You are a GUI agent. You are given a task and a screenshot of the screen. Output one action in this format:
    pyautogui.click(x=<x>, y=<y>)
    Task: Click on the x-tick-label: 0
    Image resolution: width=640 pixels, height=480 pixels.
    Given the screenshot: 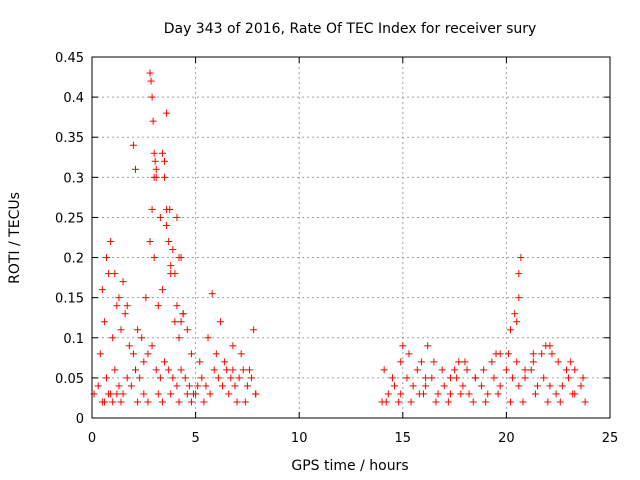 What is the action you would take?
    pyautogui.click(x=92, y=438)
    